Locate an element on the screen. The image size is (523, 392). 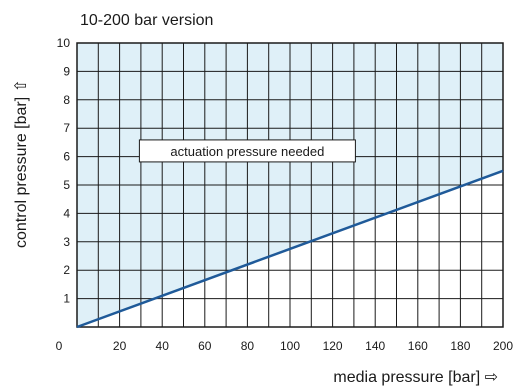
y-tick-label: 9 is located at coordinates (66, 71).